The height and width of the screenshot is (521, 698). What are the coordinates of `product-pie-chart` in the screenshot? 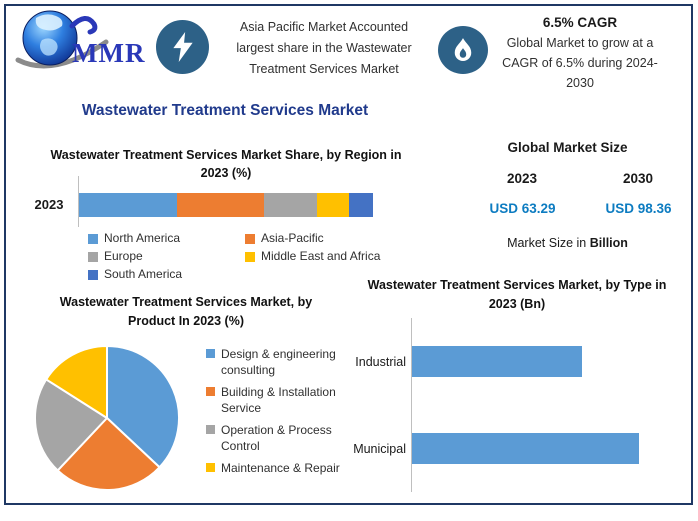 It's located at (107, 418).